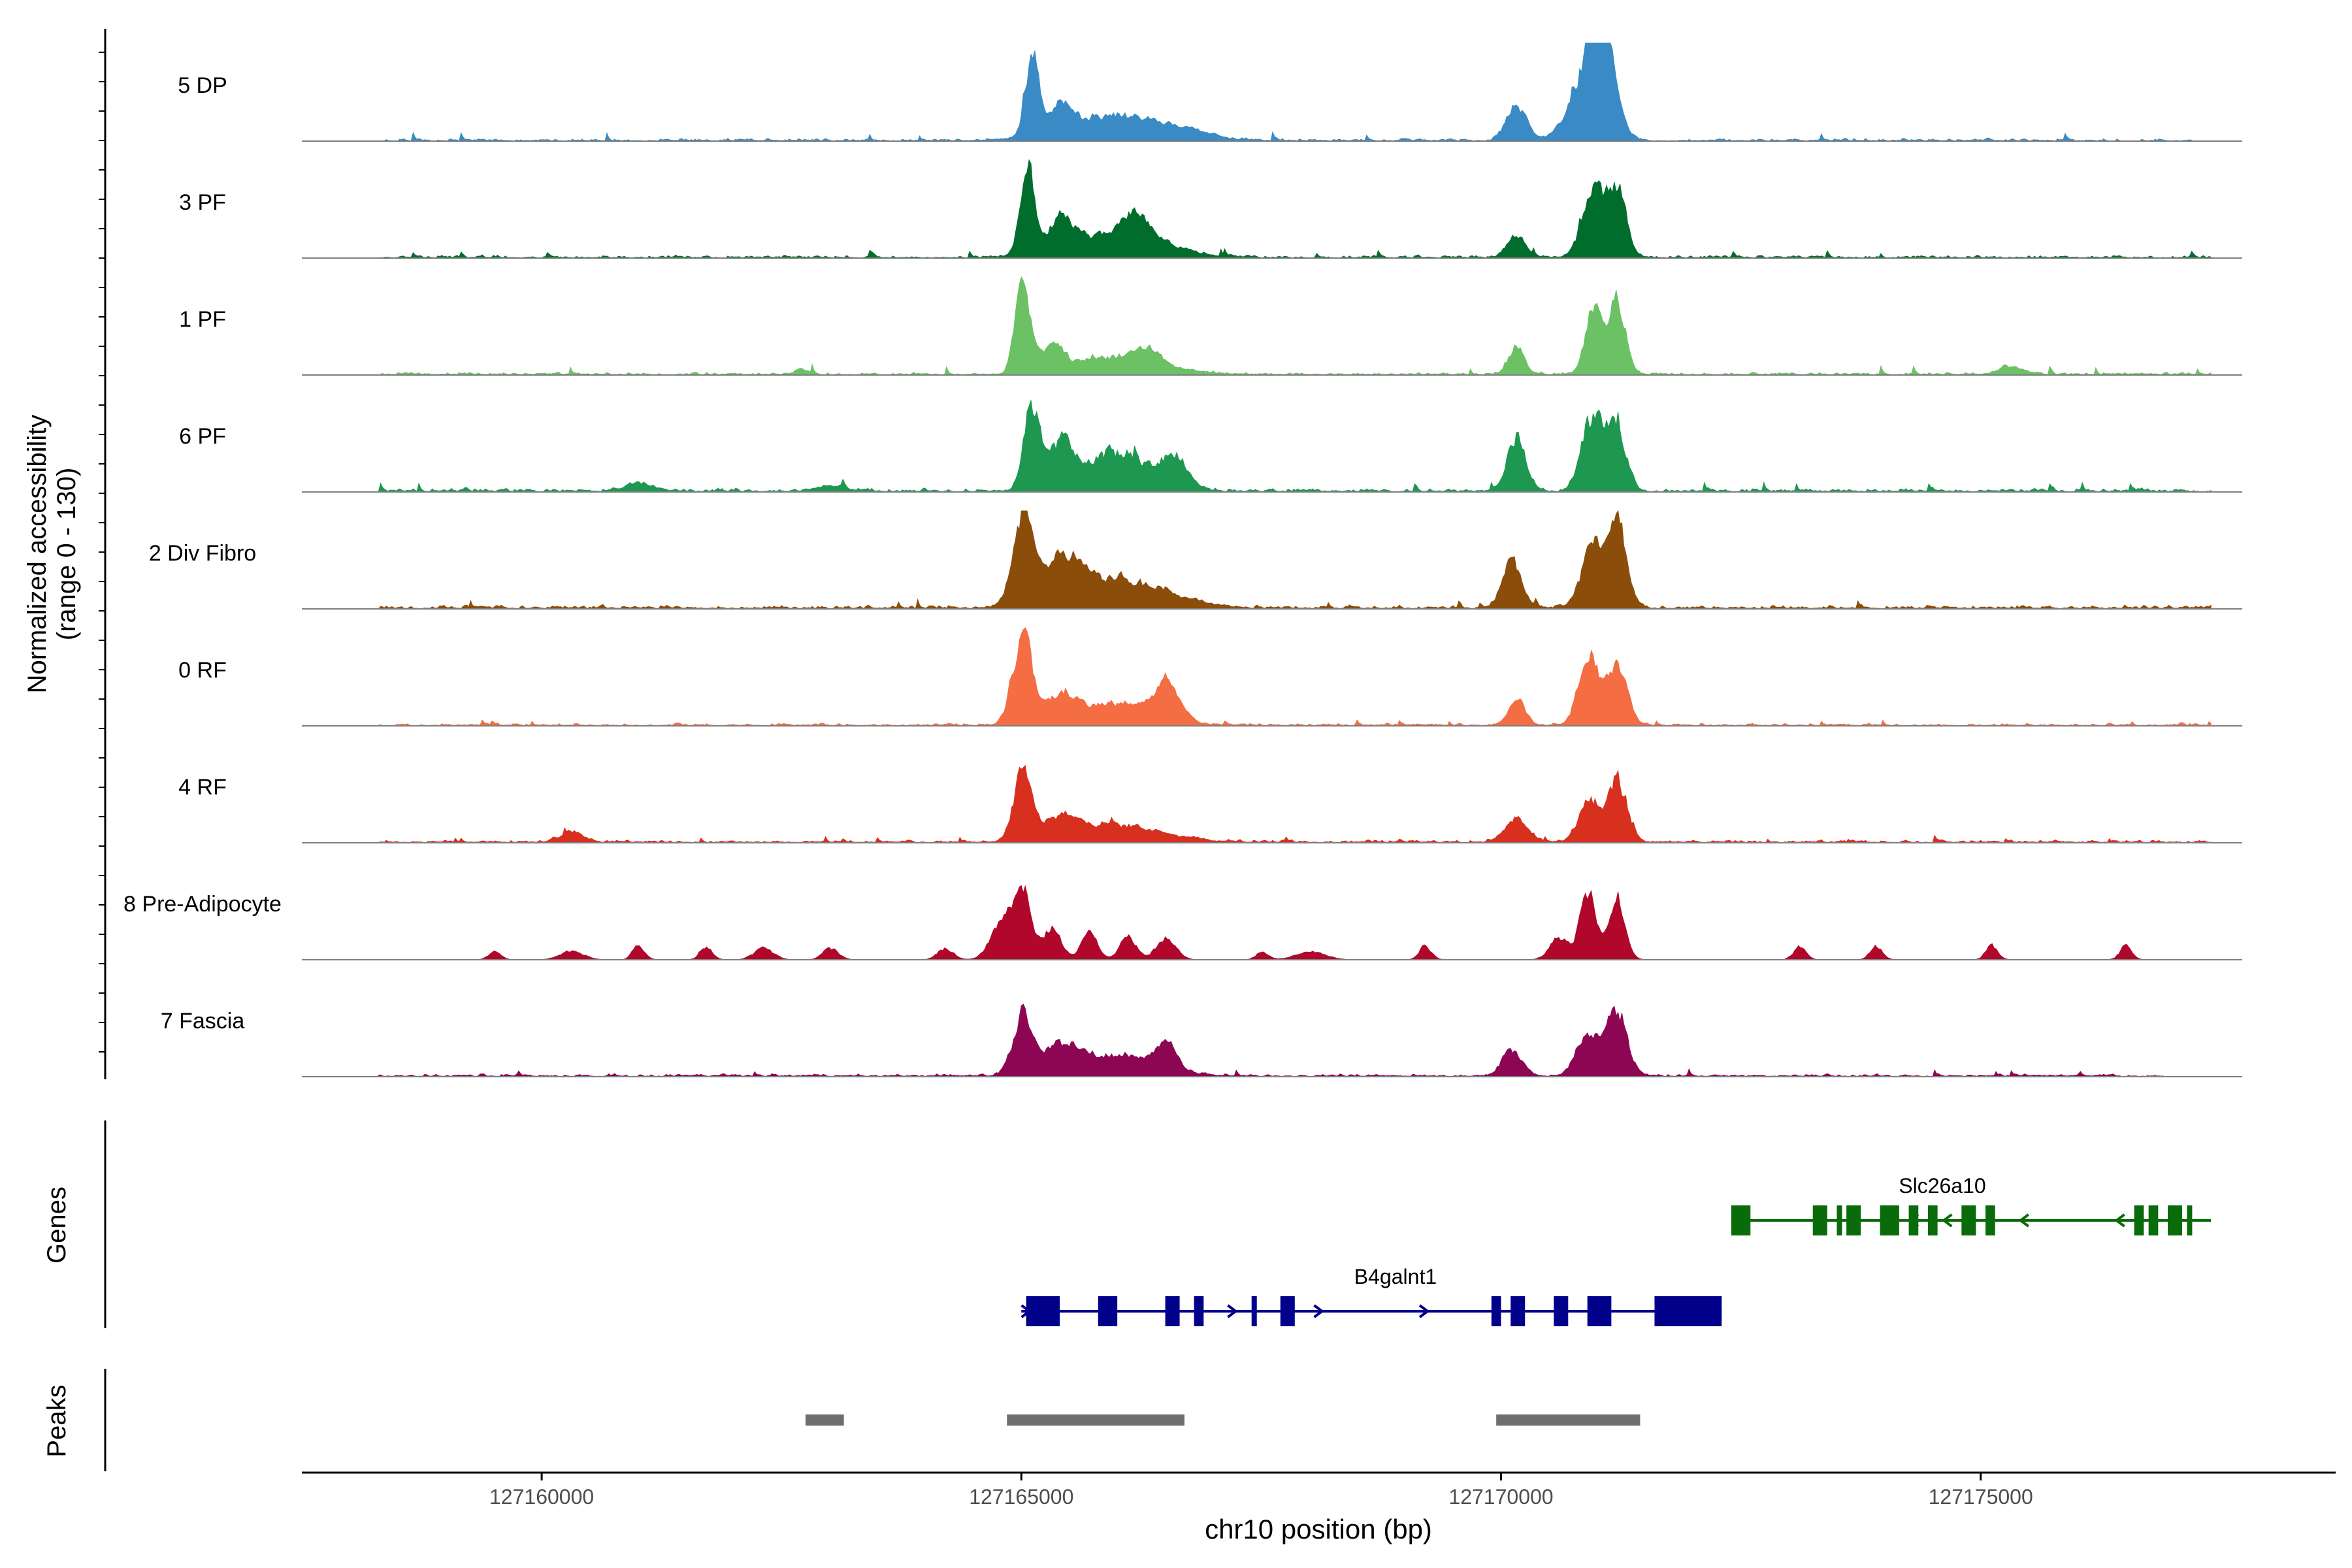  What do you see at coordinates (202, 436) in the screenshot?
I see `track-label: 6 PF` at bounding box center [202, 436].